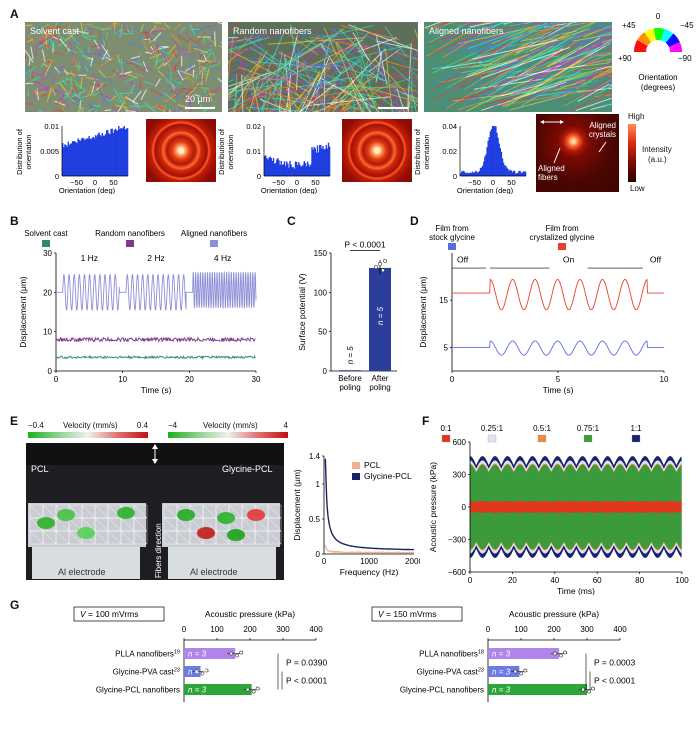 The image size is (699, 736). I want to click on x-tick-label: 400, so click(620, 629).